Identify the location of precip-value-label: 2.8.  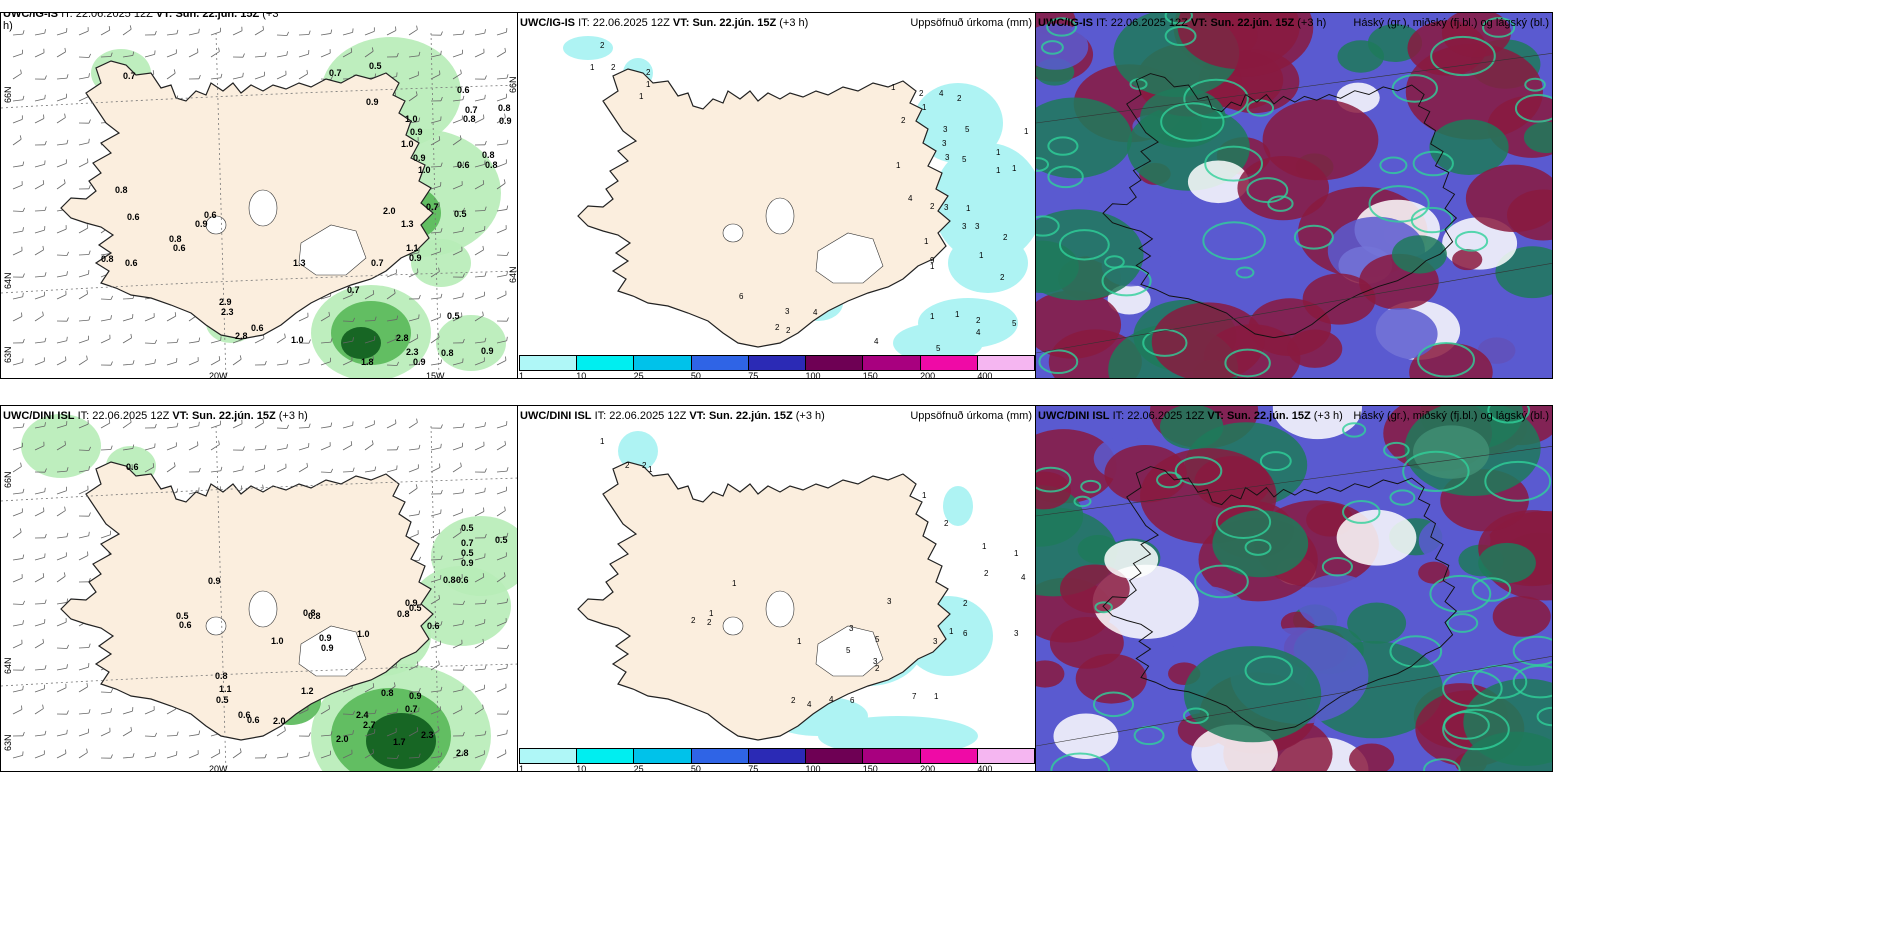
(462, 753).